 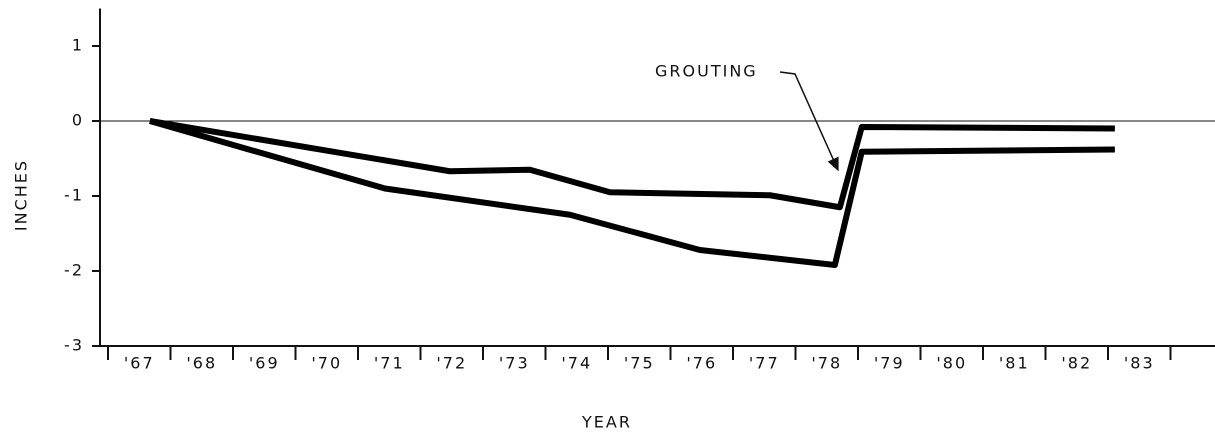 I want to click on x-tick-label: '71, so click(x=389, y=363).